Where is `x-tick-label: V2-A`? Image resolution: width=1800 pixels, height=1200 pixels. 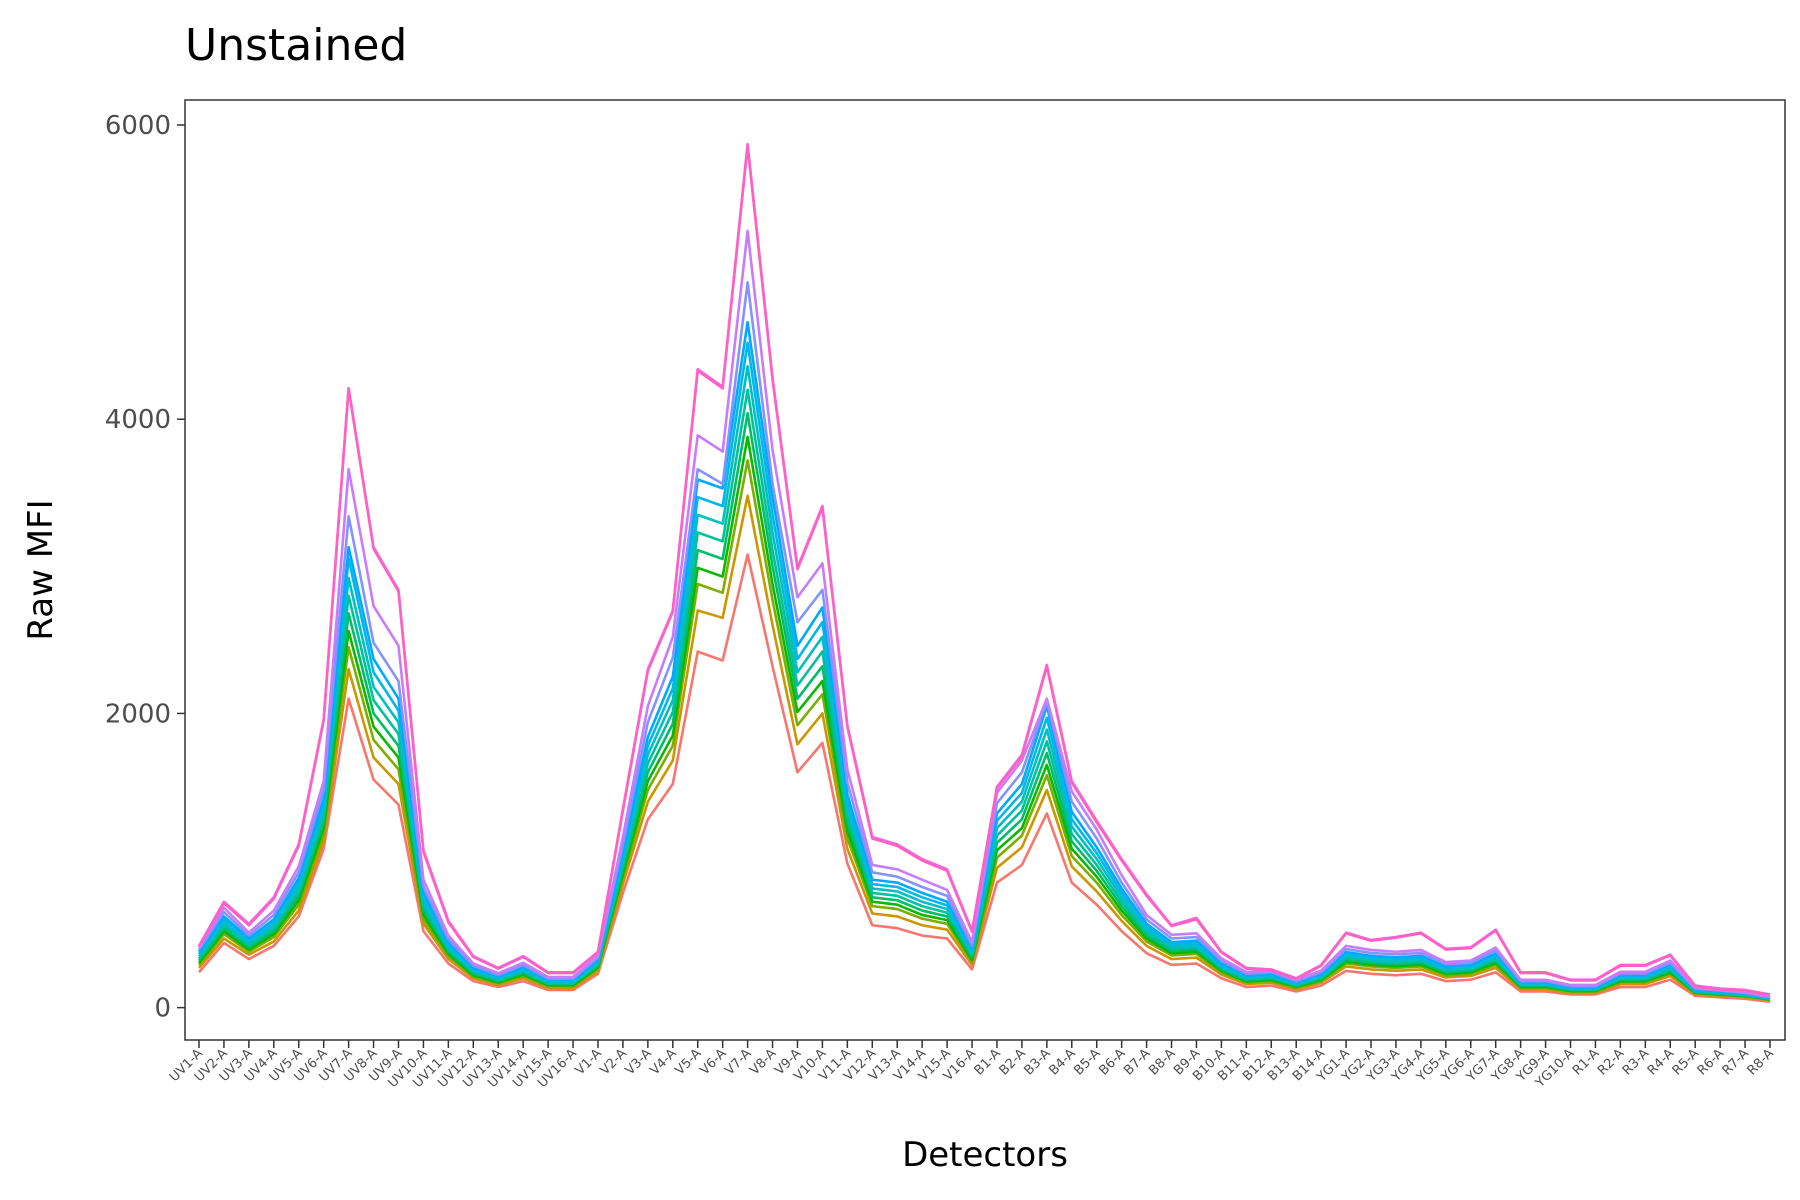
x-tick-label: V2-A is located at coordinates (614, 1062).